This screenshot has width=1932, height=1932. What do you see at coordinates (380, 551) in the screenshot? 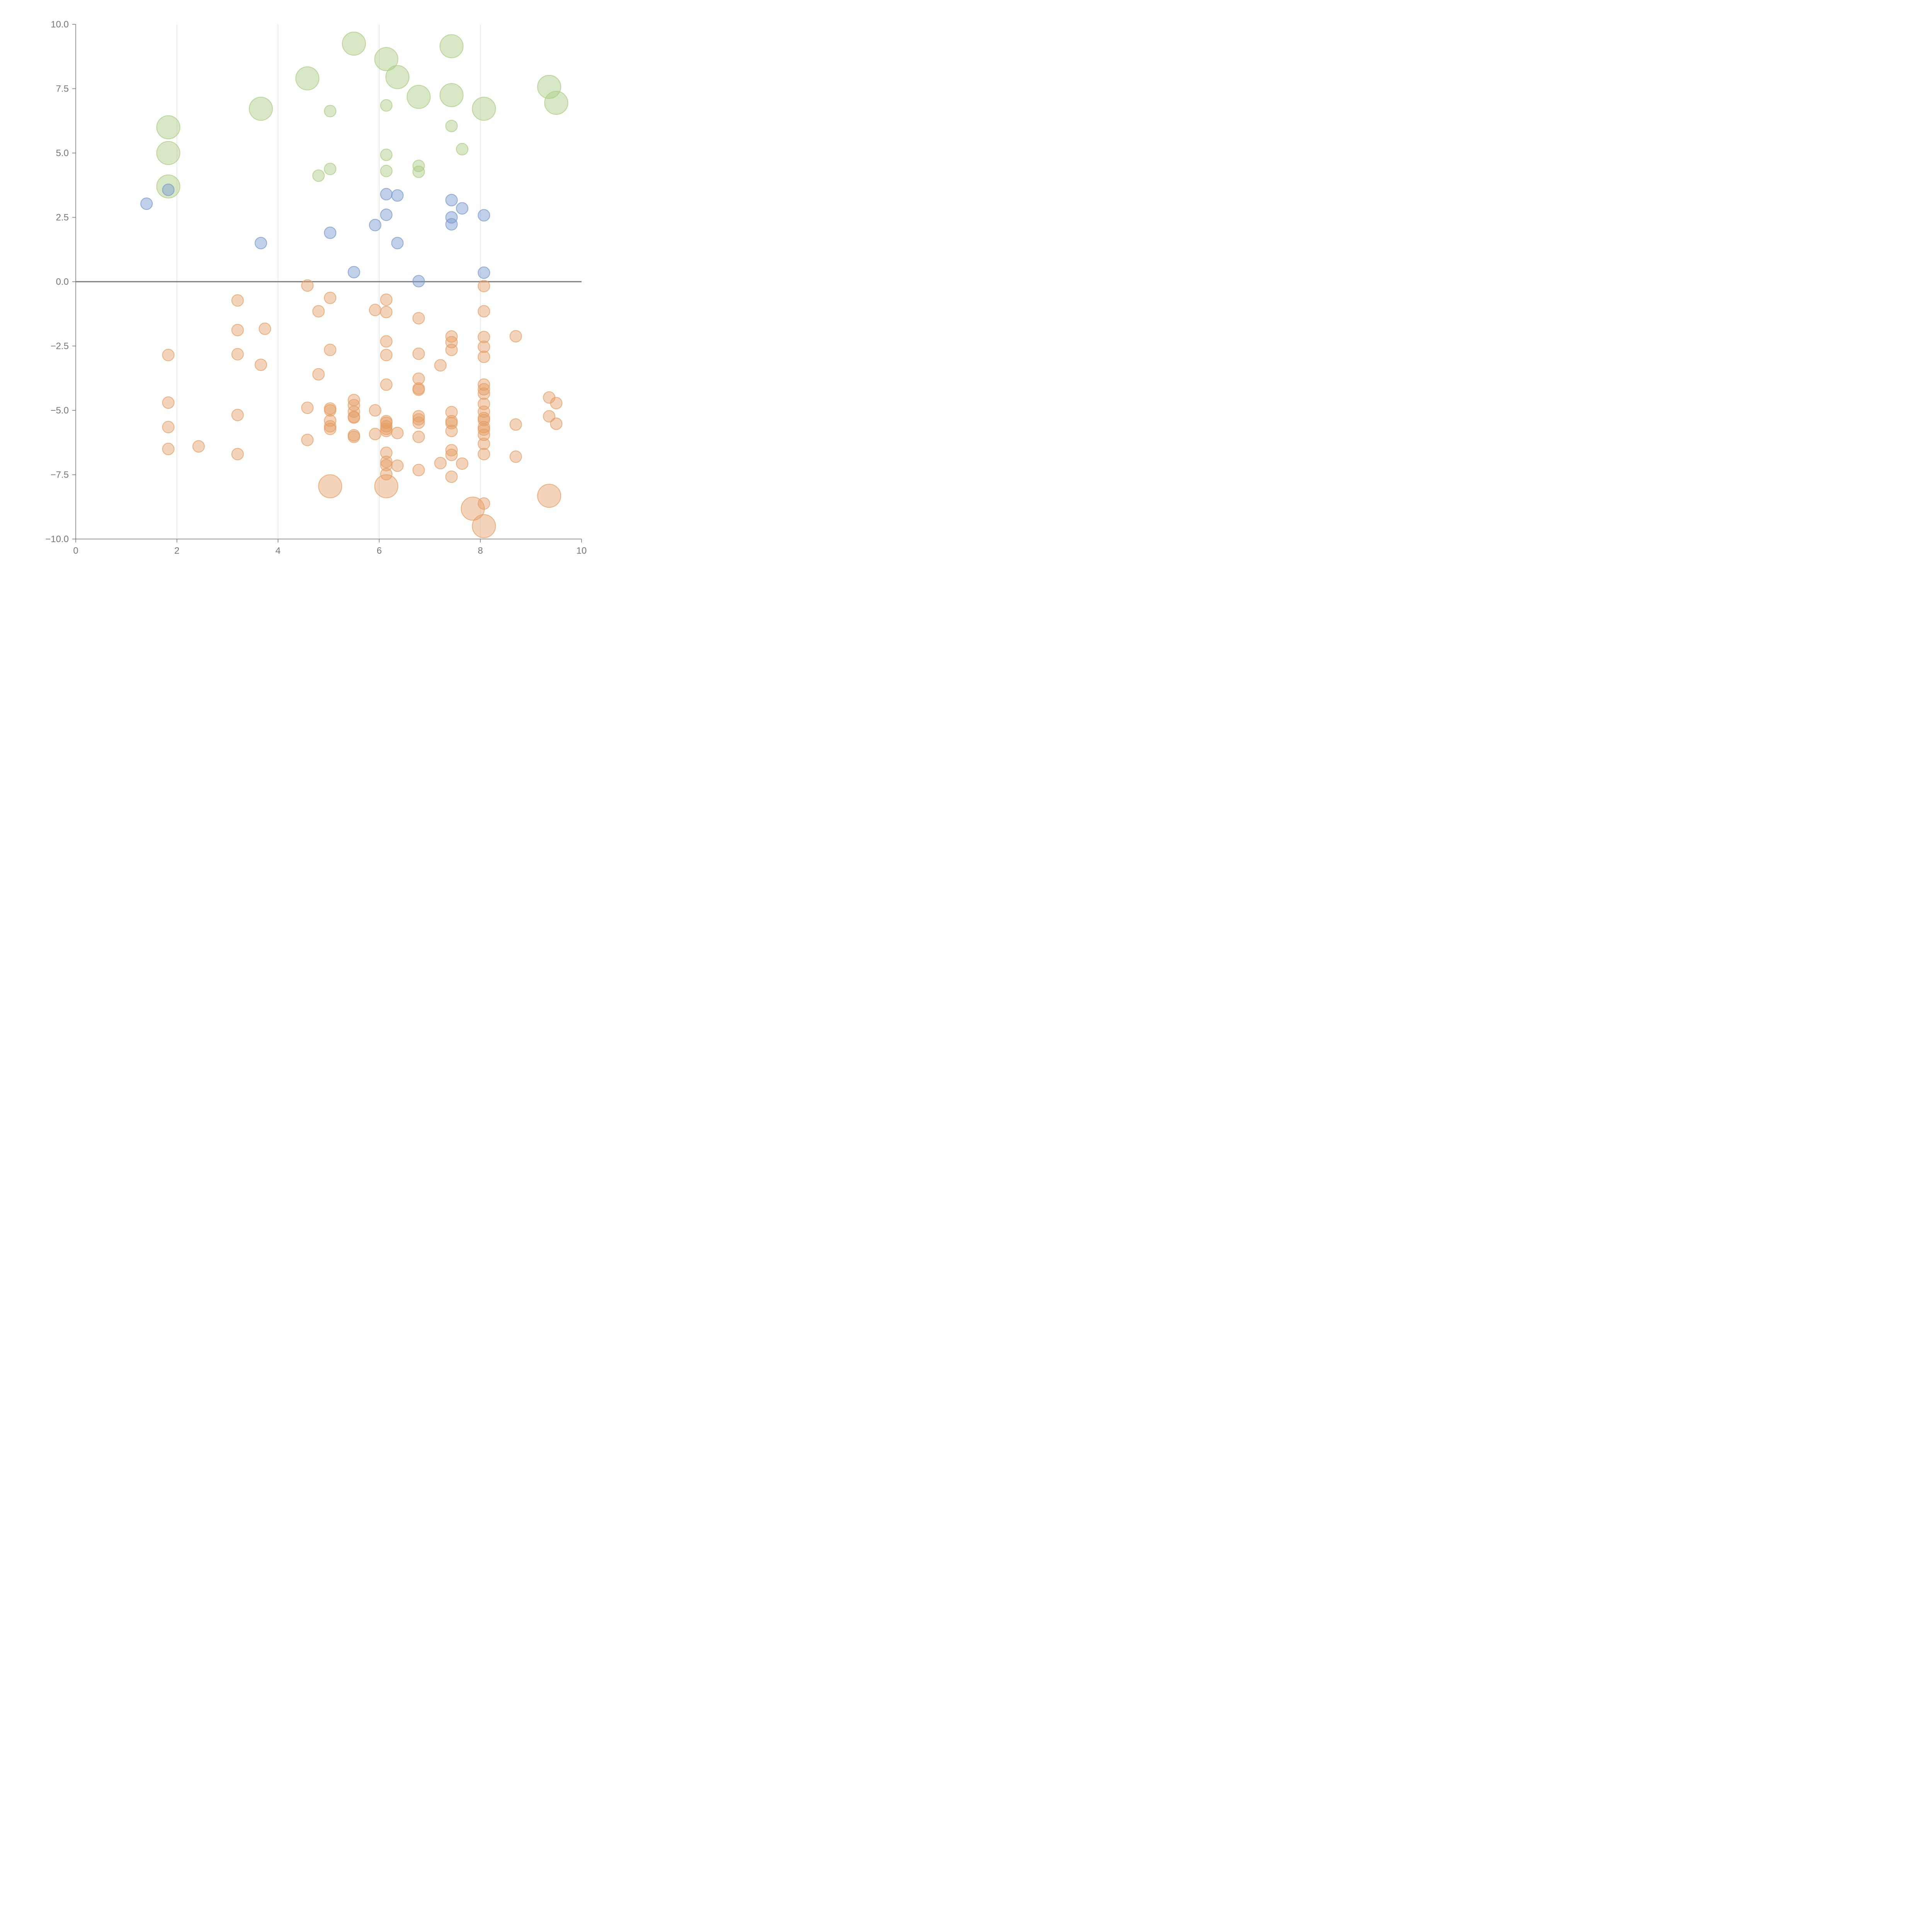
I see `x-tick-label: 6` at bounding box center [380, 551].